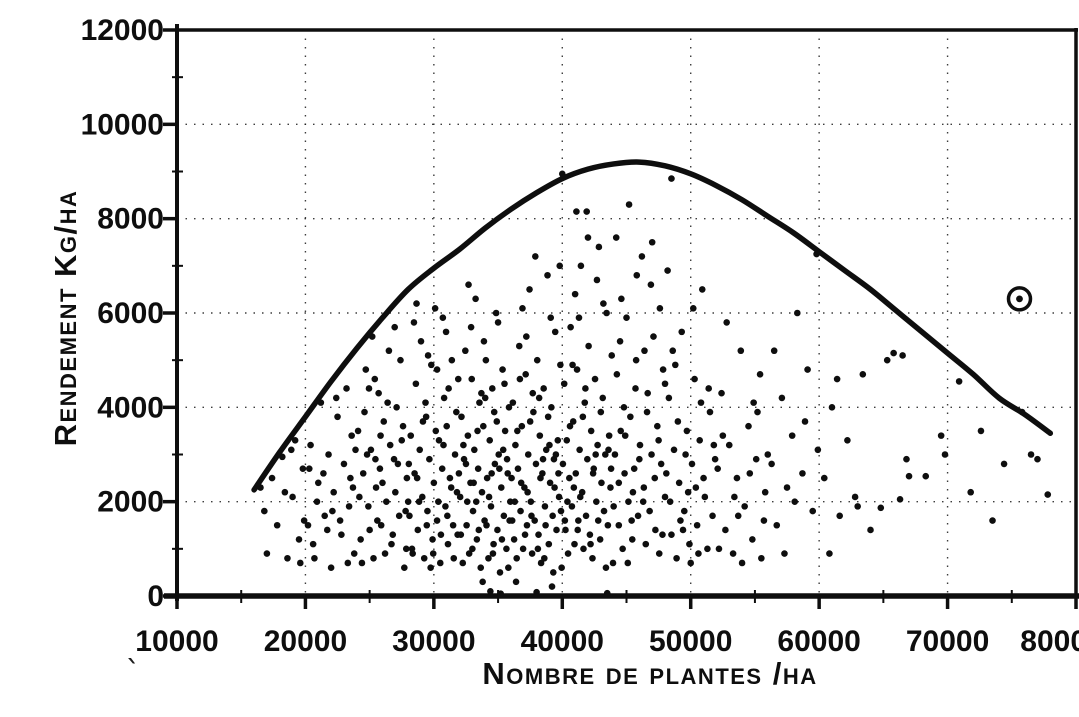 Image resolution: width=1079 pixels, height=717 pixels. What do you see at coordinates (1019, 299) in the screenshot?
I see `circled-outlier` at bounding box center [1019, 299].